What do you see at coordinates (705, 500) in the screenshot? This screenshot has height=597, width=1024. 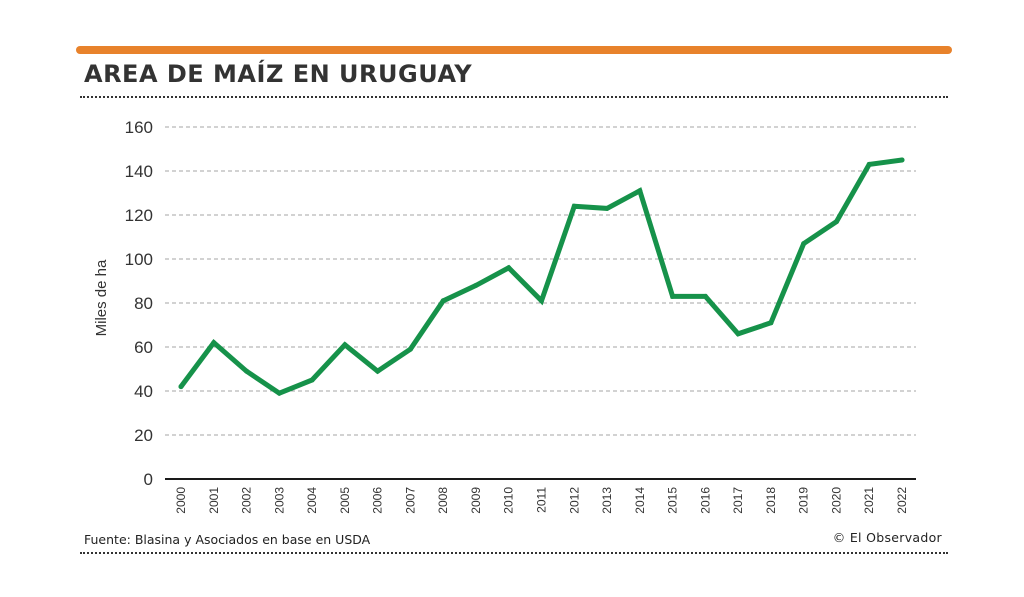 I see `x-tick-label: 2016` at bounding box center [705, 500].